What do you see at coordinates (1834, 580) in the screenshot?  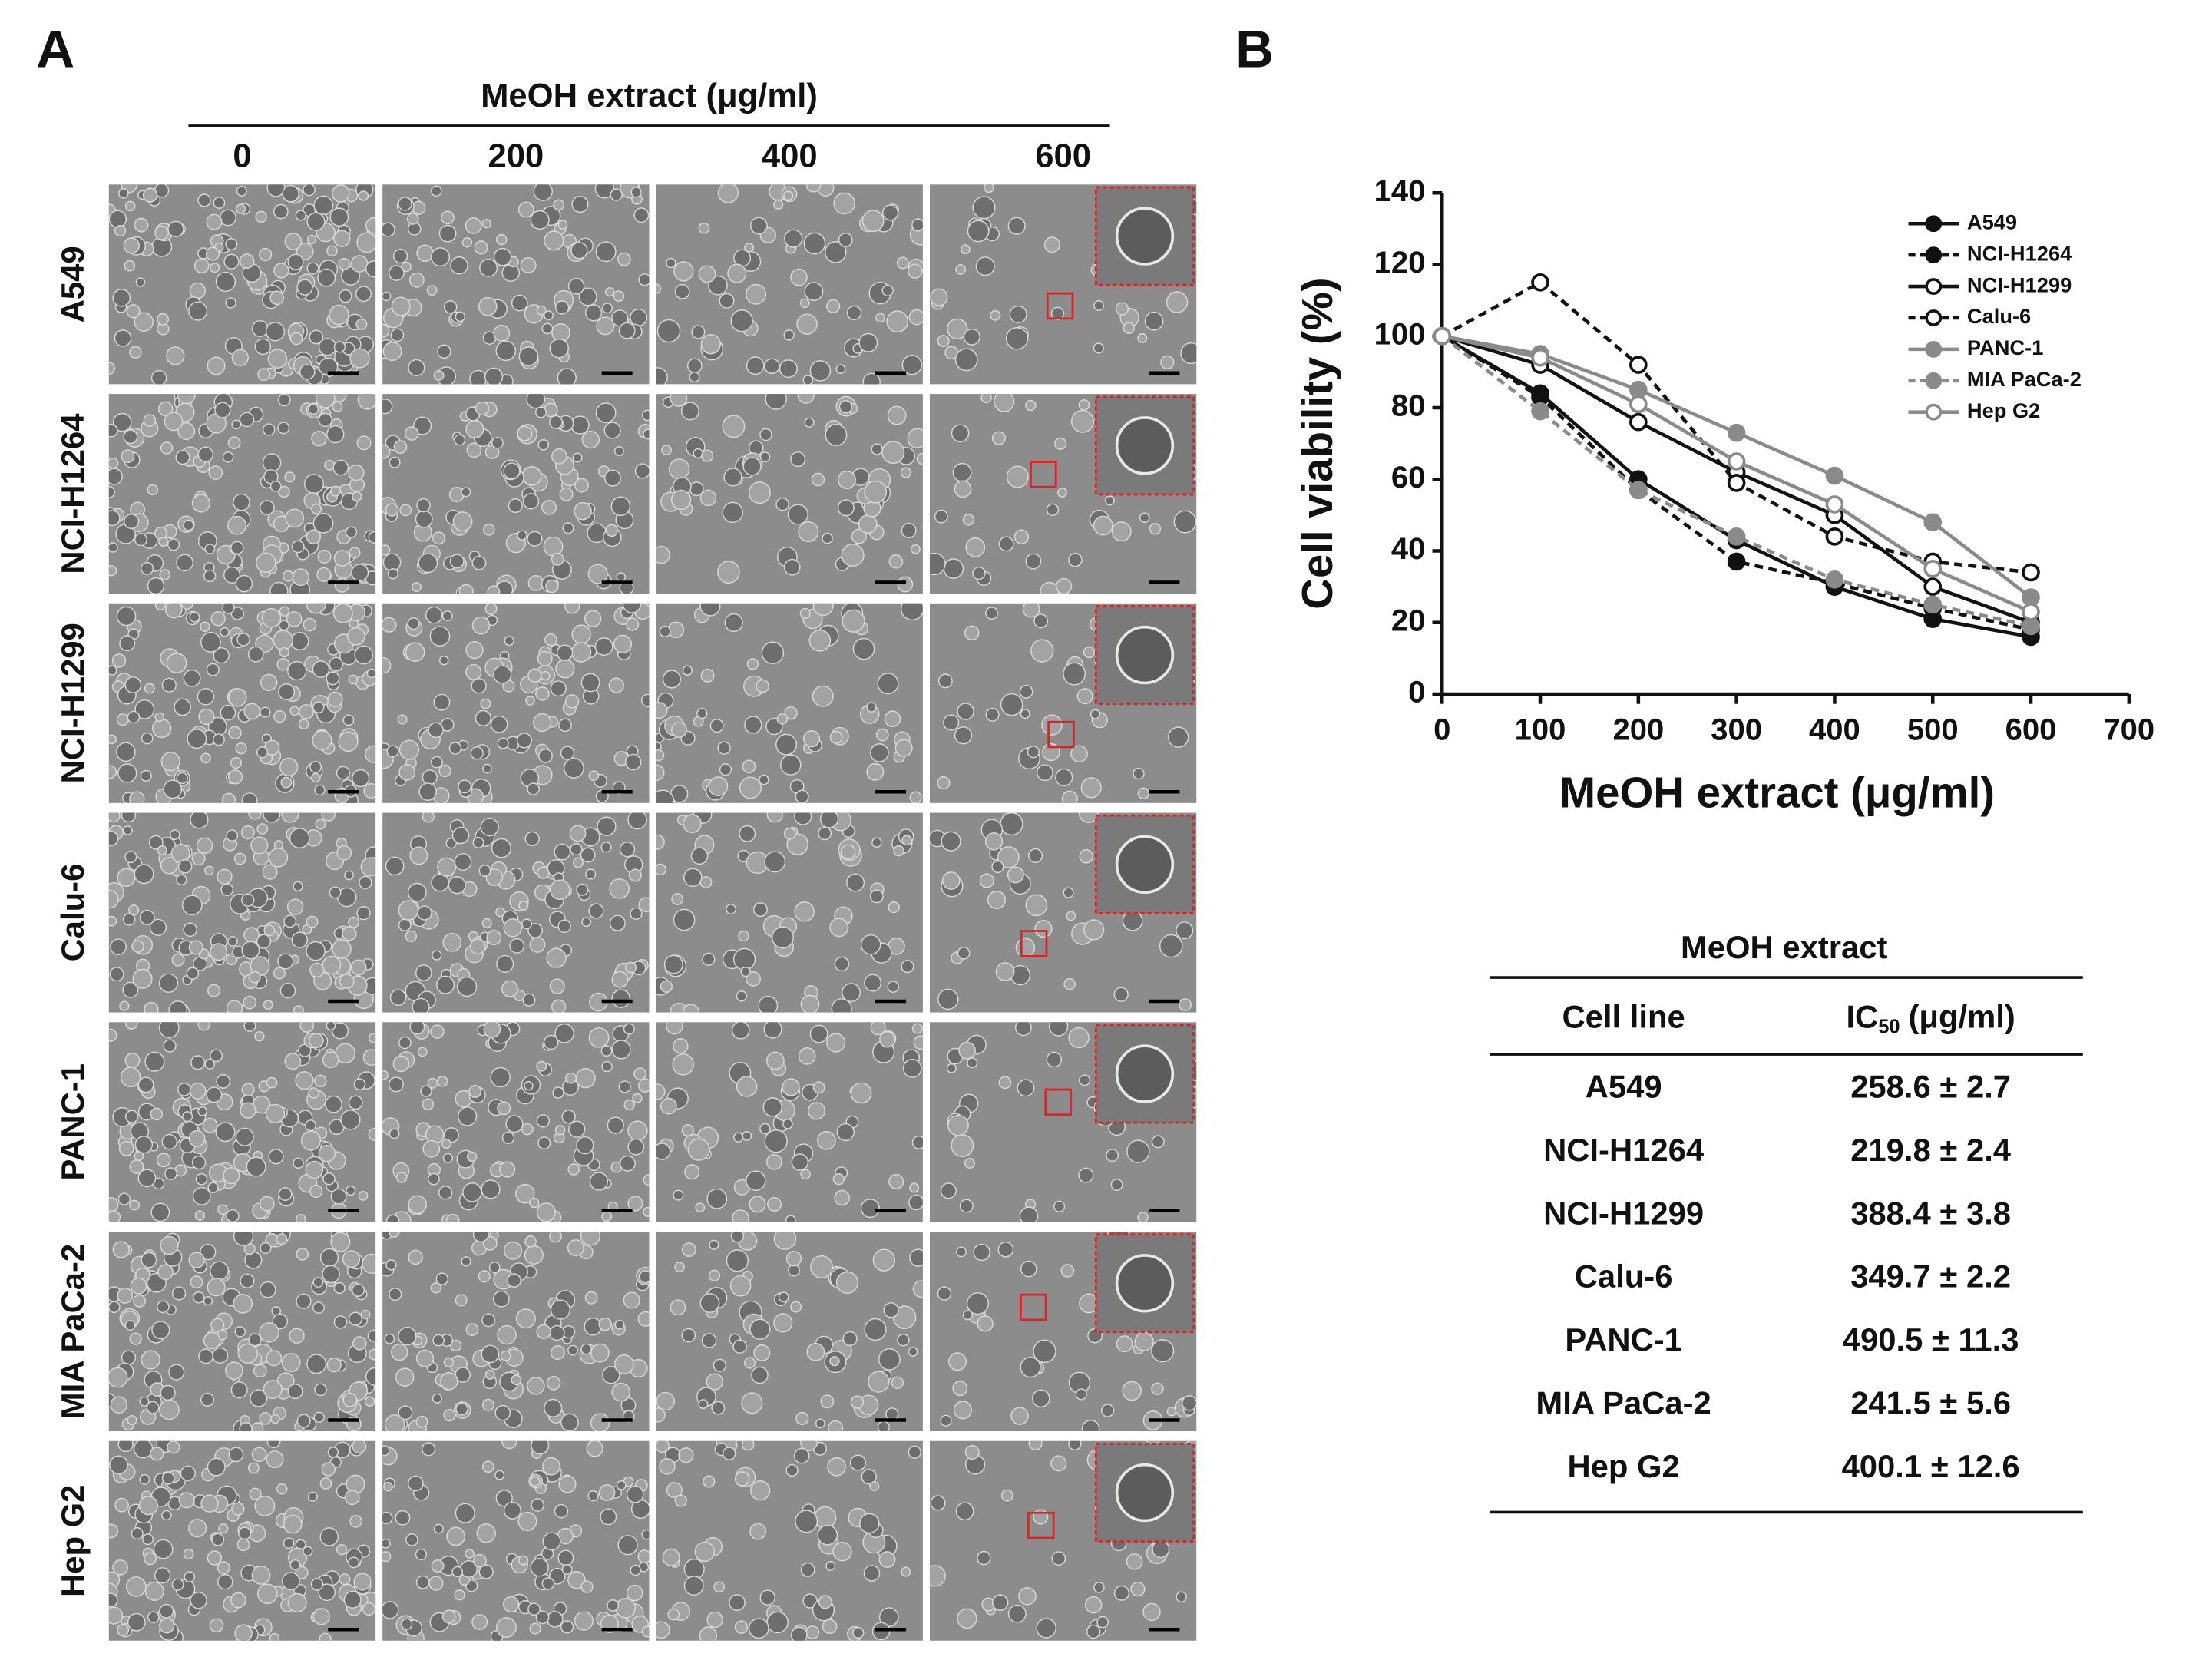 I see `series-marker` at bounding box center [1834, 580].